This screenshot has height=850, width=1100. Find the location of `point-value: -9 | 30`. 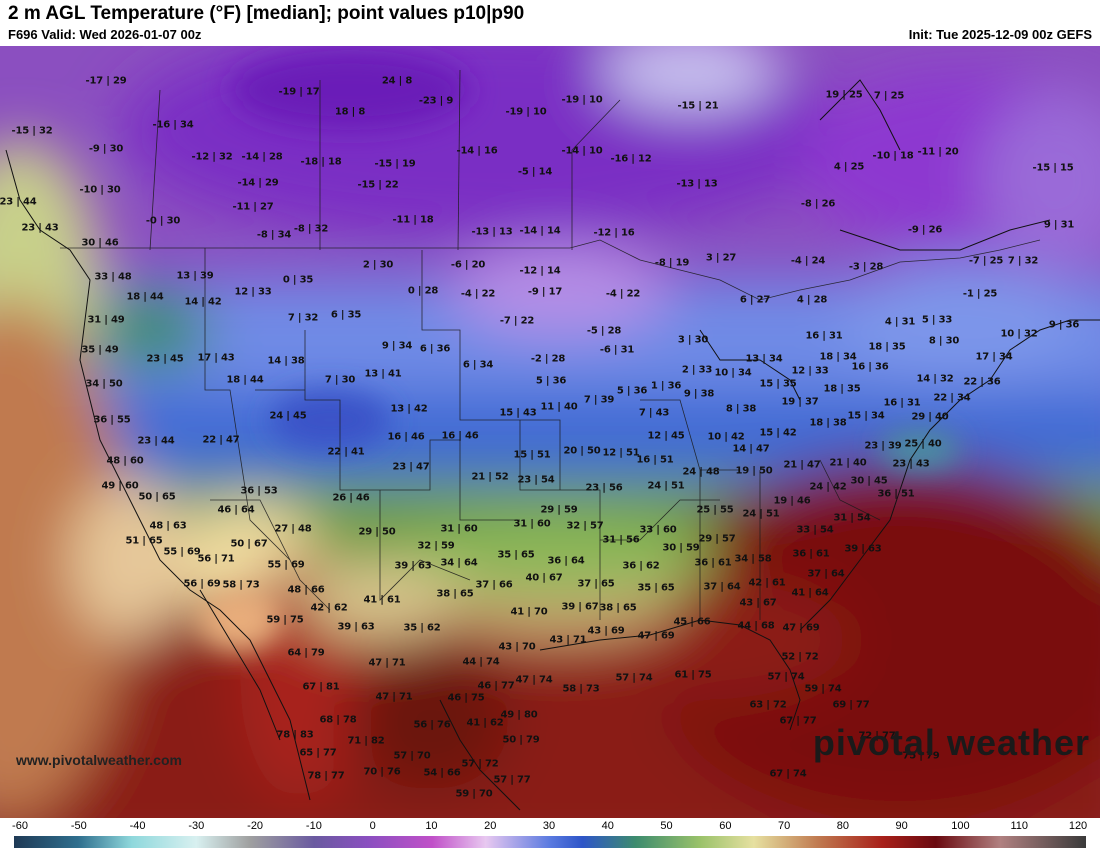

point-value: -9 | 30 is located at coordinates (106, 149).